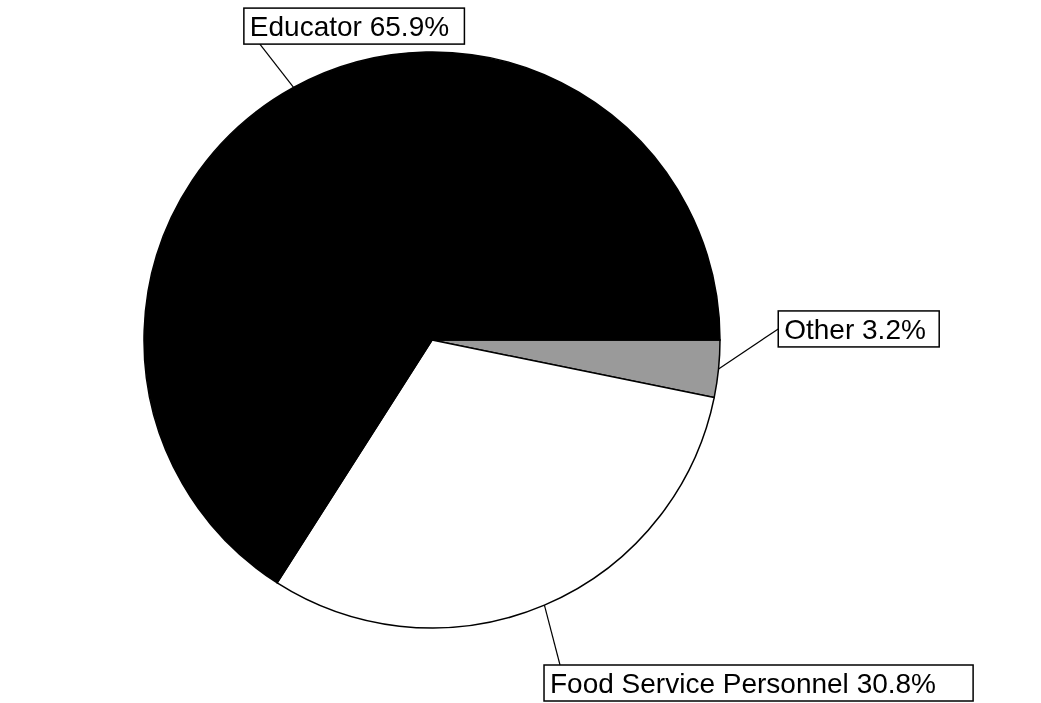 This screenshot has width=1041, height=703. What do you see at coordinates (409, 26) in the screenshot?
I see `data-label: 65.9%` at bounding box center [409, 26].